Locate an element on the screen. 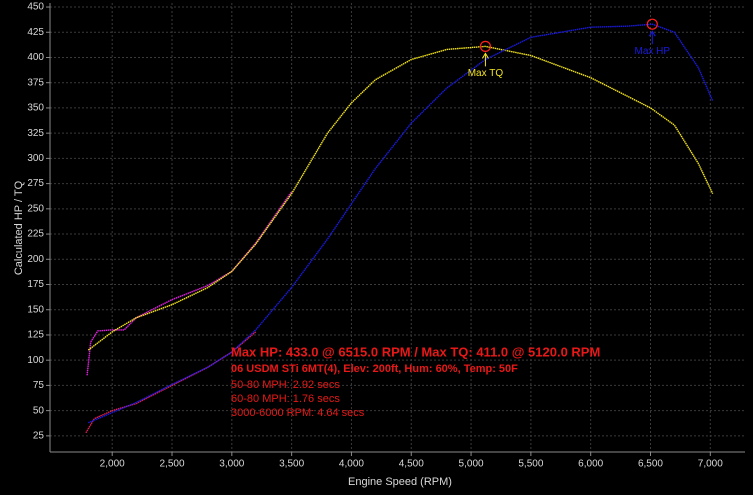  y-axis-title: Calculated HP / TQ is located at coordinates (19, 227).